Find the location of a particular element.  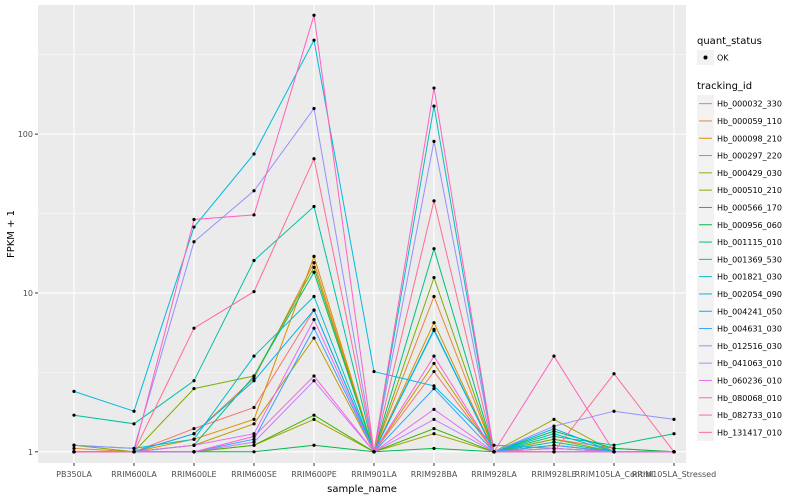

legend-ok-point is located at coordinates (705, 57).